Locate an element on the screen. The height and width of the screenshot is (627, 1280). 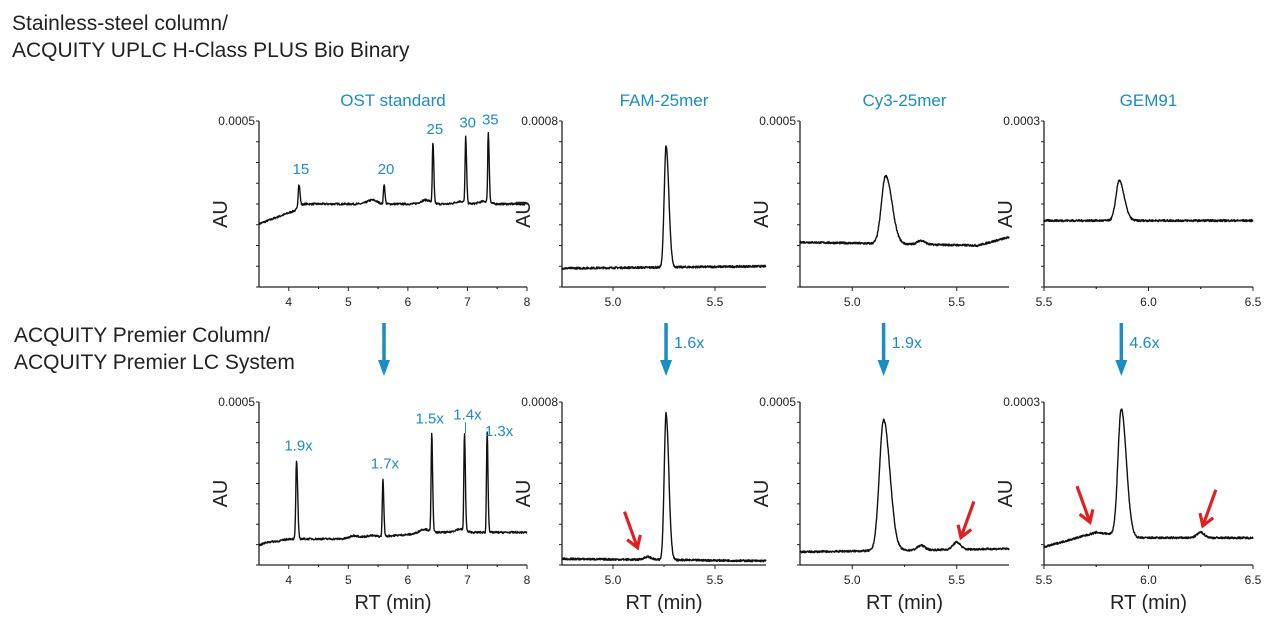
peak-label: 1.5x is located at coordinates (430, 419).